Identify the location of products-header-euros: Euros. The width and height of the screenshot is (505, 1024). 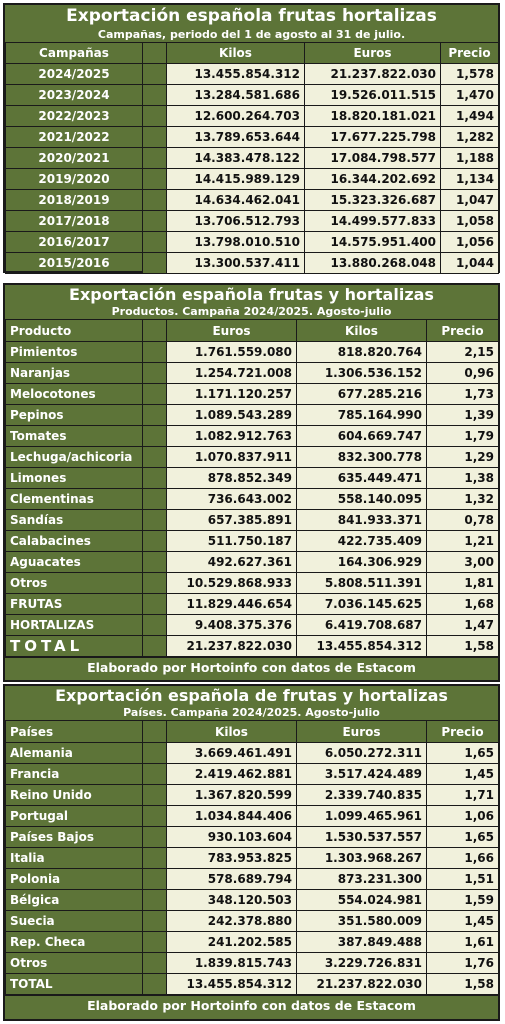
(231, 330).